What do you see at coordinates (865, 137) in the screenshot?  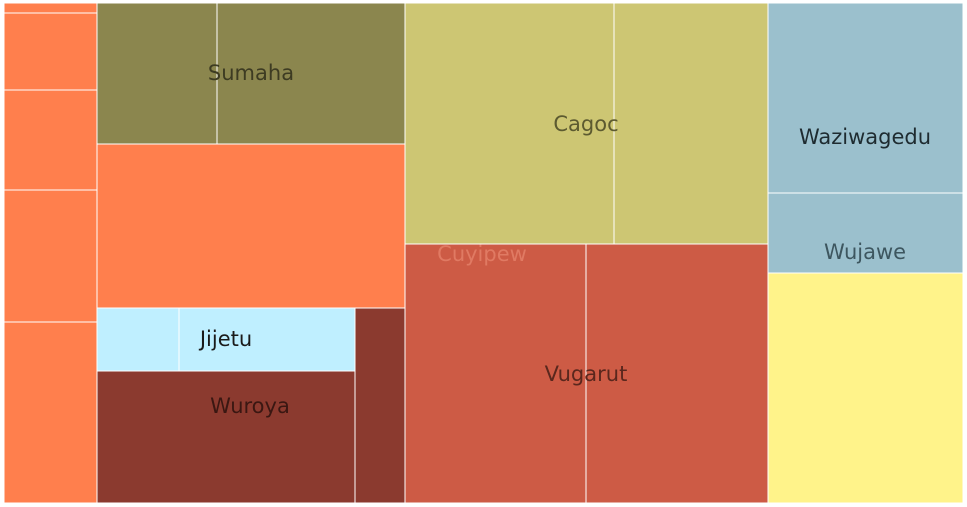 I see `treemap-group-label: Waziwagedu` at bounding box center [865, 137].